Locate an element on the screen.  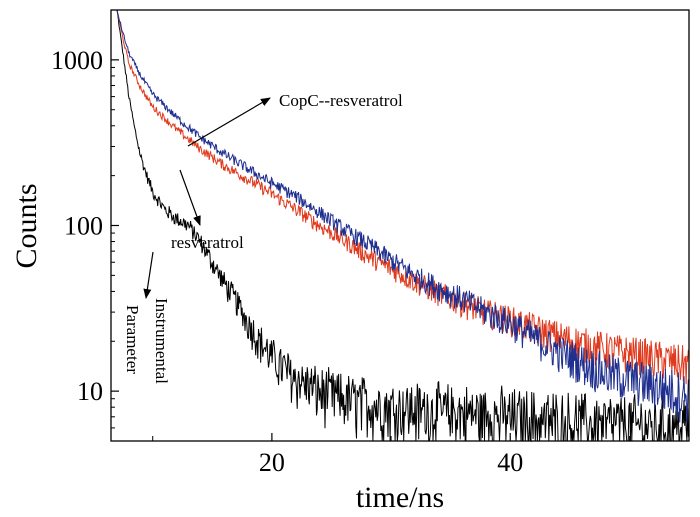
annotation-resveratrol: resveratrol is located at coordinates (207, 242).